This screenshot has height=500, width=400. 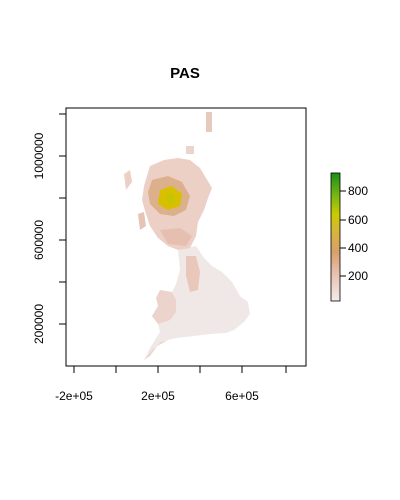 What do you see at coordinates (242, 396) in the screenshot?
I see `x-tick-label: 6e+05` at bounding box center [242, 396].